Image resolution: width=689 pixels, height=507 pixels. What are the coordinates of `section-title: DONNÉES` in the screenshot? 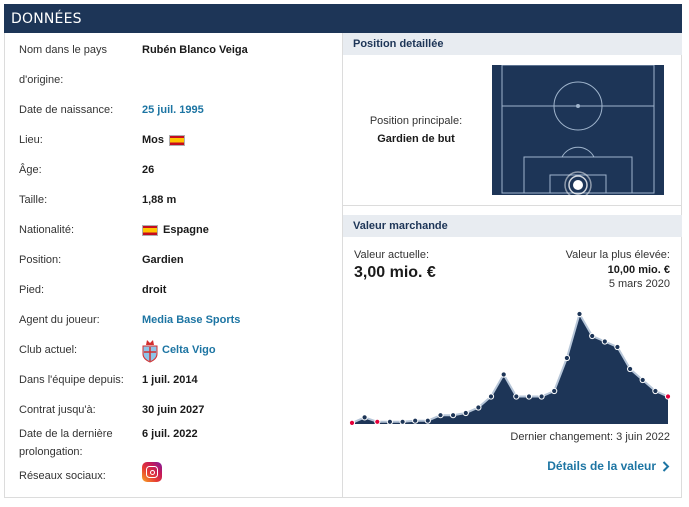 It's located at (46, 18).